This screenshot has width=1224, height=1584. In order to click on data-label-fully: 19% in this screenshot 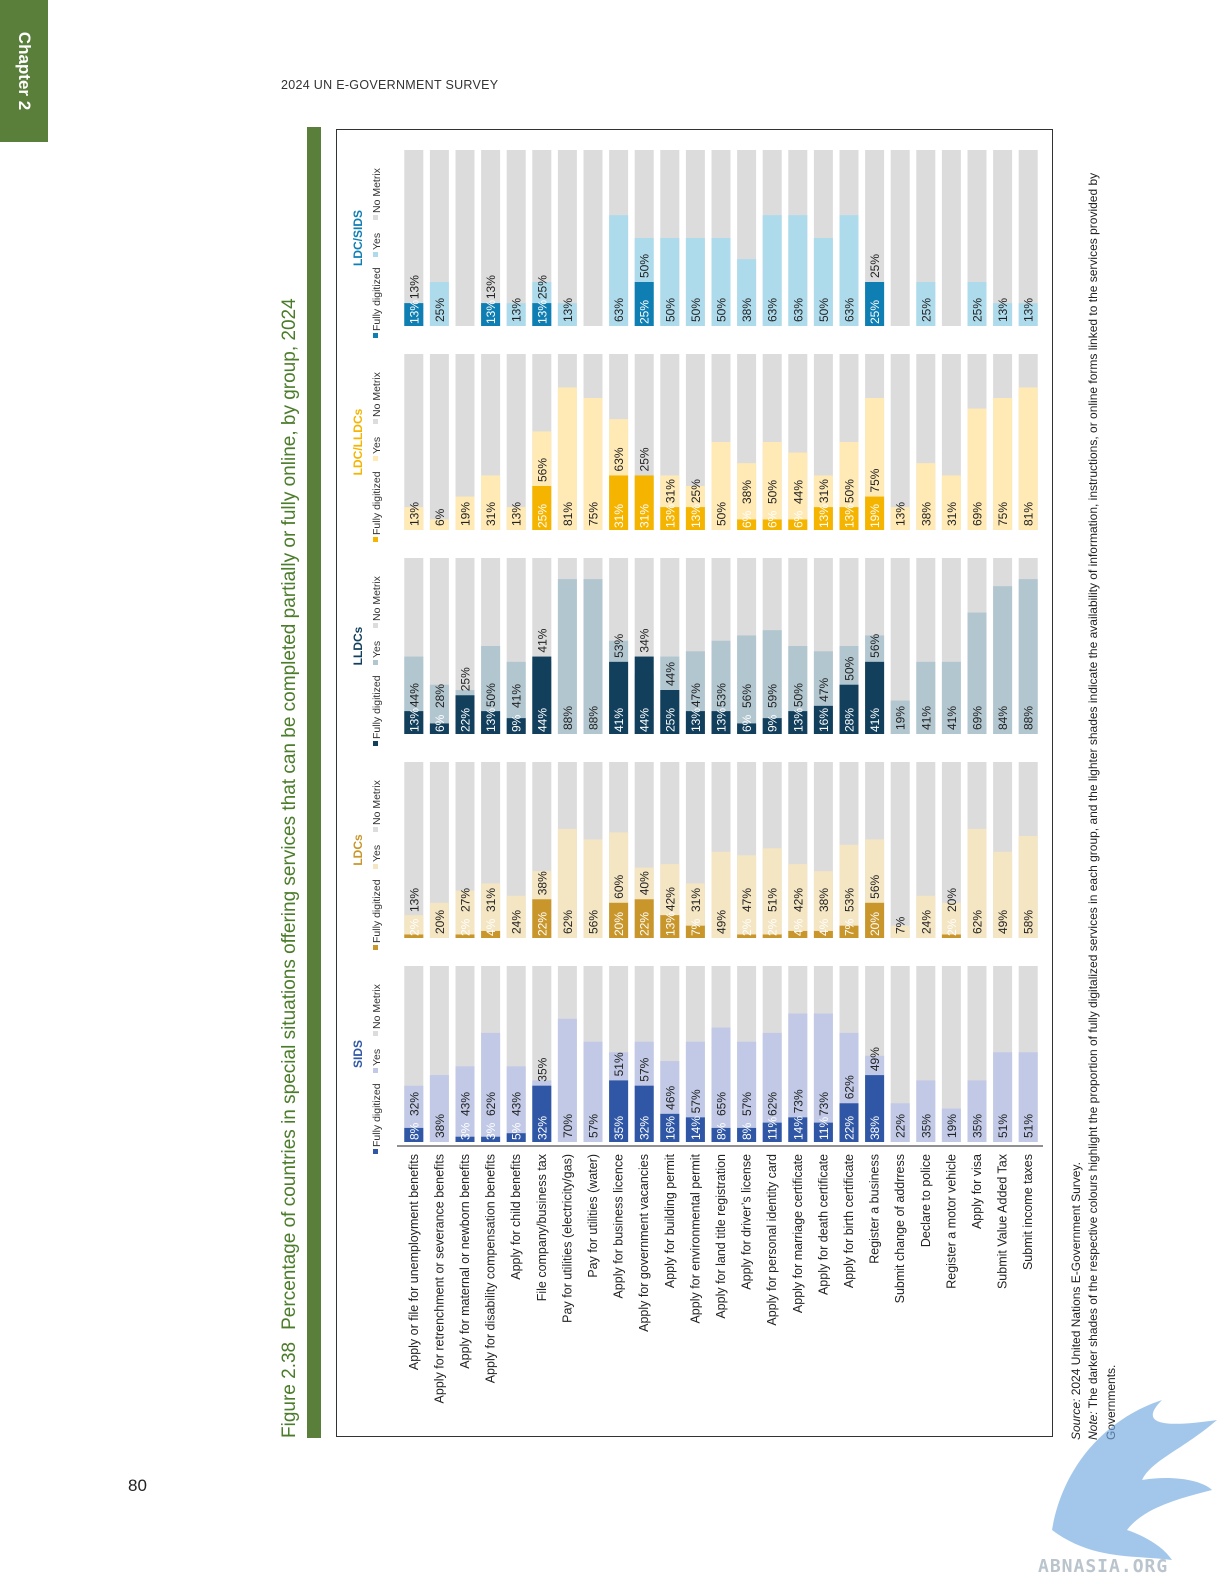, I will do `click(875, 516)`.